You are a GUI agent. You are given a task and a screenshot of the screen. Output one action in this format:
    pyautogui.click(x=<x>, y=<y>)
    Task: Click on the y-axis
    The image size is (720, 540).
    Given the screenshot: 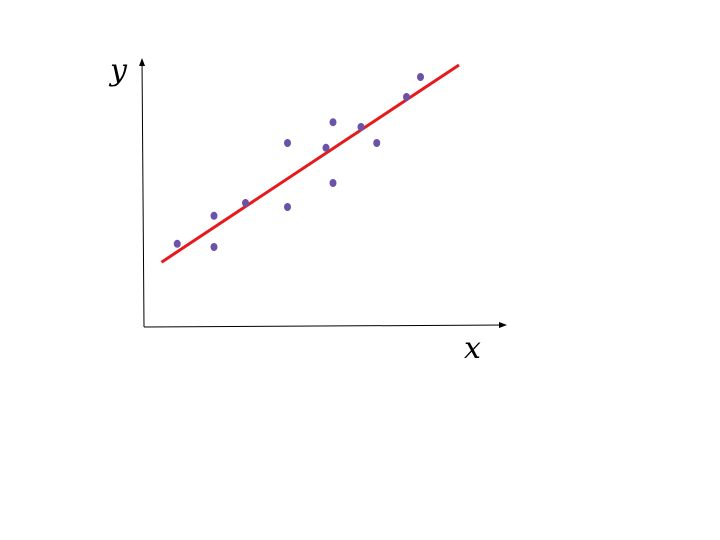 What is the action you would take?
    pyautogui.click(x=142, y=193)
    